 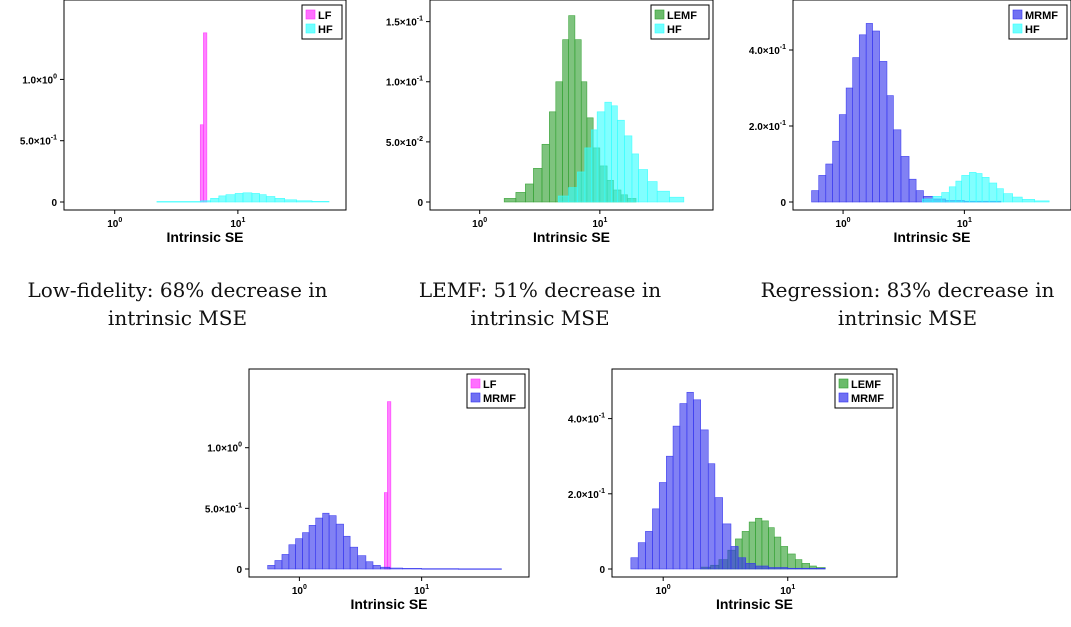 I want to click on y-tick-exponent: -1, so click(x=602, y=416).